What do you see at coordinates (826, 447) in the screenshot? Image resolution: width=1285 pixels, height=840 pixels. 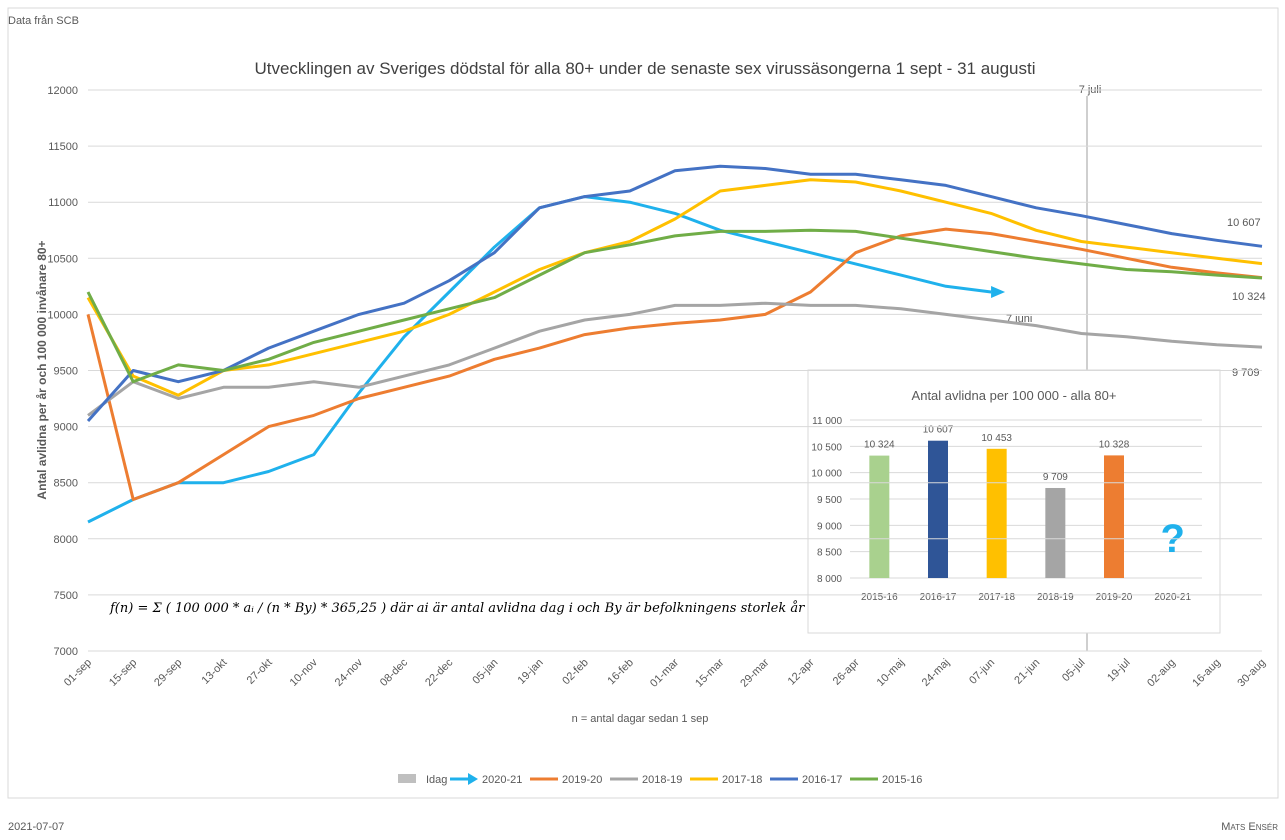 I see `y-tick-label: 10 500` at bounding box center [826, 447].